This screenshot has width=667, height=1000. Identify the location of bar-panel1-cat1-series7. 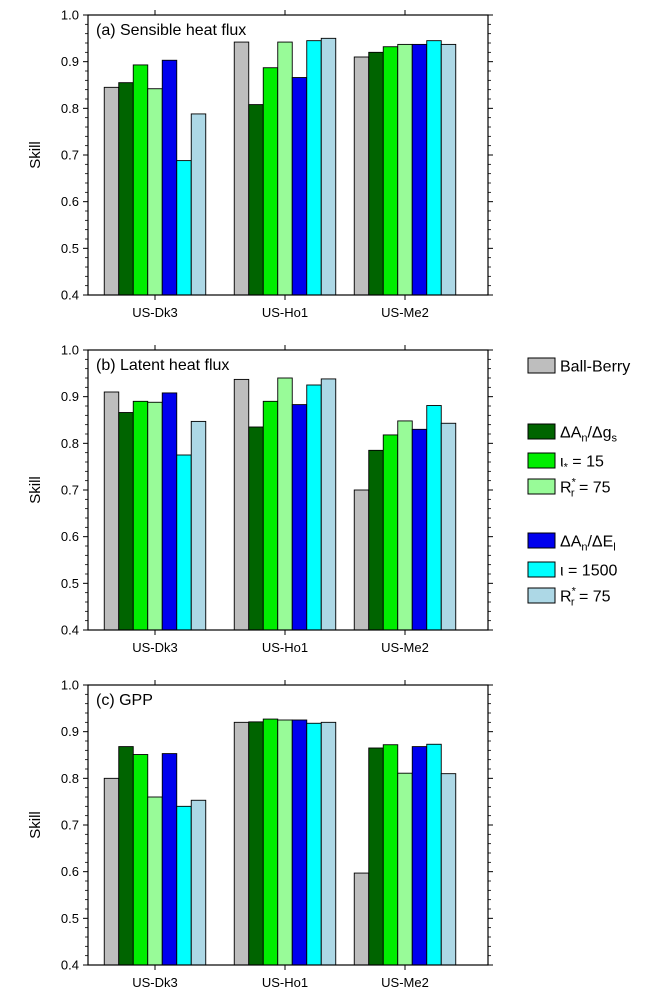
(198, 204).